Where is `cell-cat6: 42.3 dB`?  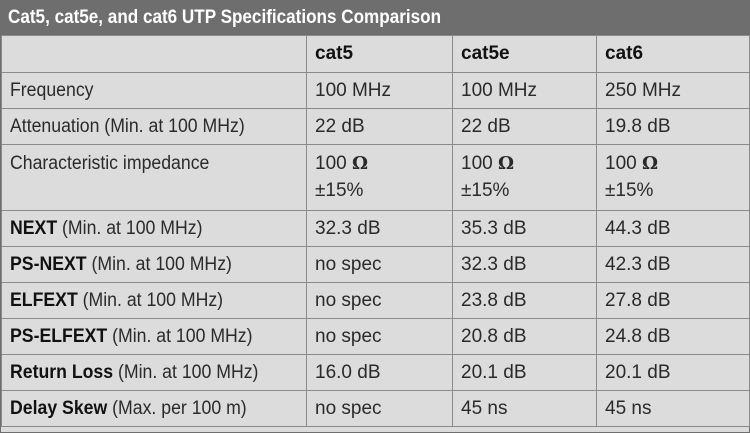
cell-cat6: 42.3 dB is located at coordinates (673, 264).